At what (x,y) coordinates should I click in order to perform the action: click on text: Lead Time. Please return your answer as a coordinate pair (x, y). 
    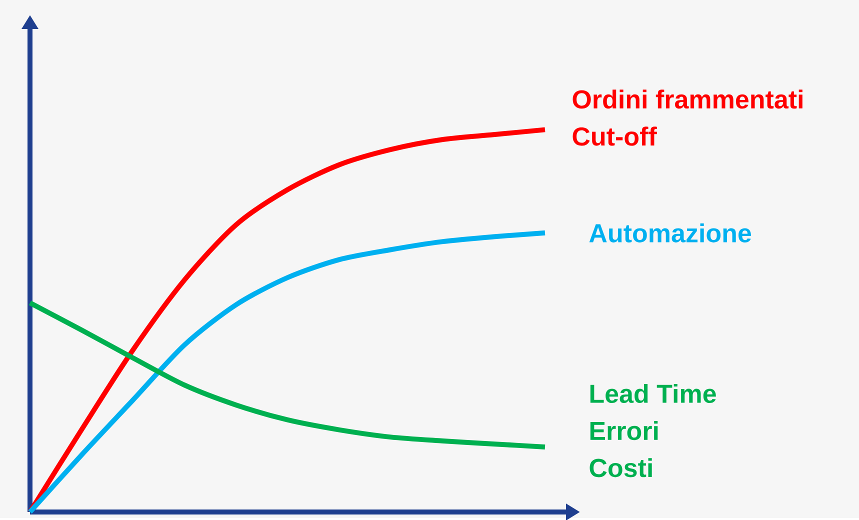
    Looking at the image, I should click on (653, 394).